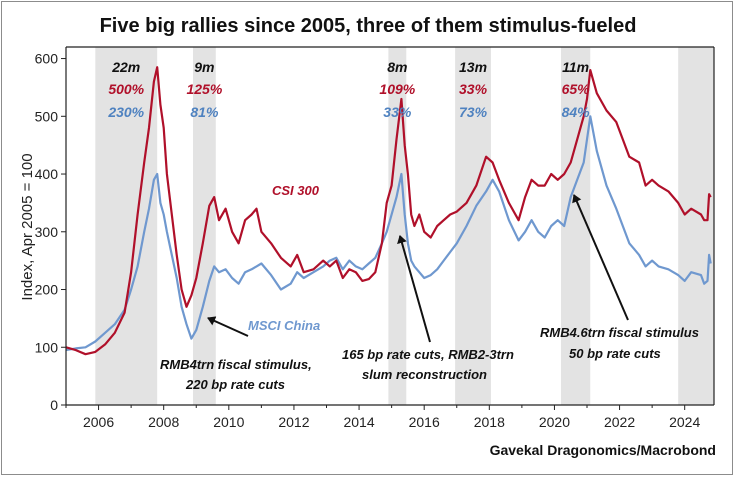  I want to click on y-ticks: 0 100 200 300 400 500 600, so click(50, 232).